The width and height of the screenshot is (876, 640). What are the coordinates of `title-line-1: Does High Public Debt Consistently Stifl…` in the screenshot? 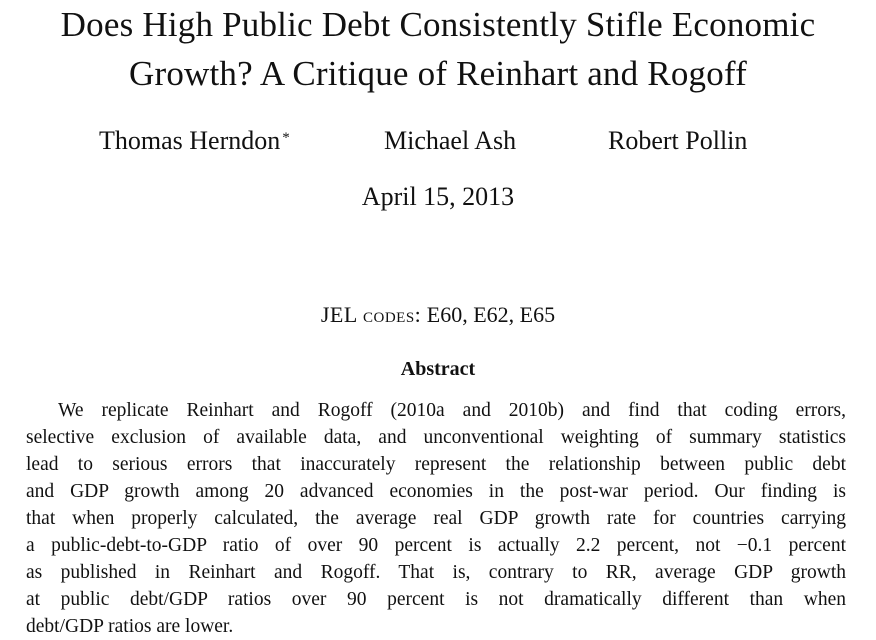 It's located at (438, 24).